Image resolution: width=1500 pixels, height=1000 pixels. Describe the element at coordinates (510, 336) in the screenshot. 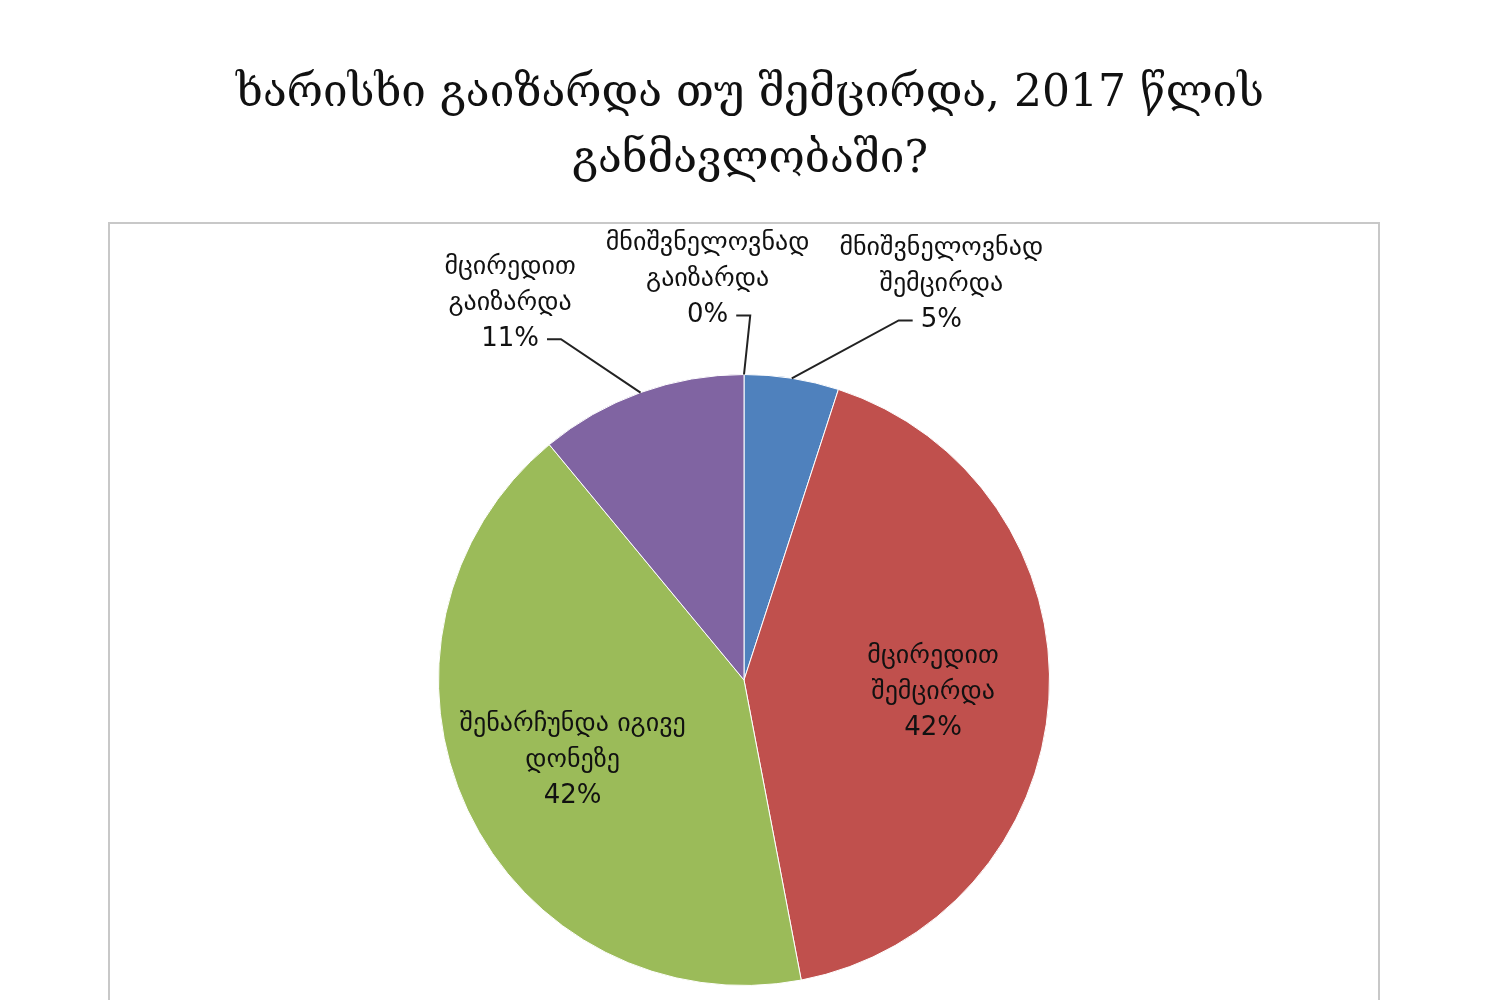

I see `data-label: 11%` at that location.